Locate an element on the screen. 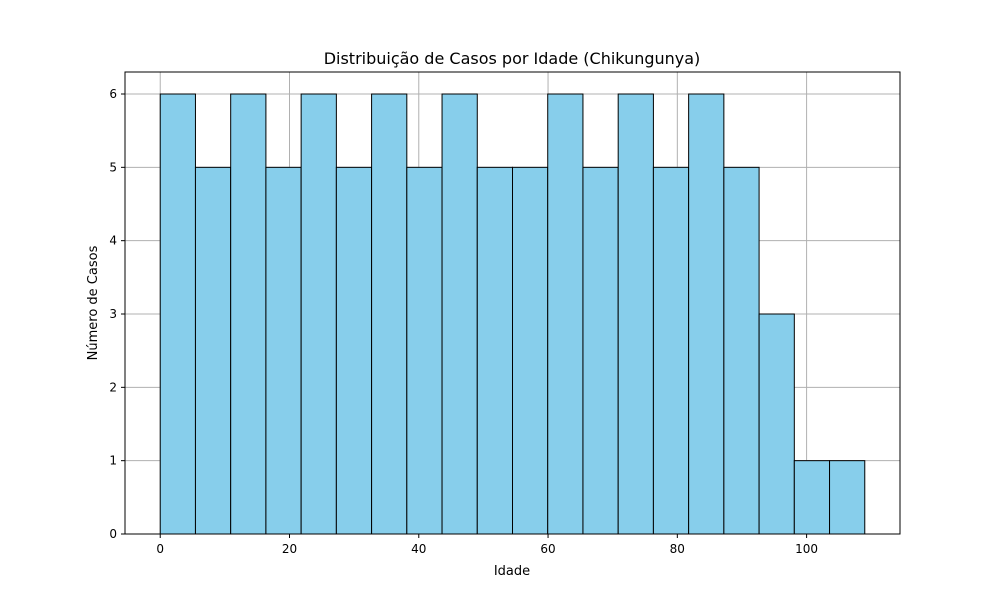  x-tick-label: 100 is located at coordinates (806, 549).